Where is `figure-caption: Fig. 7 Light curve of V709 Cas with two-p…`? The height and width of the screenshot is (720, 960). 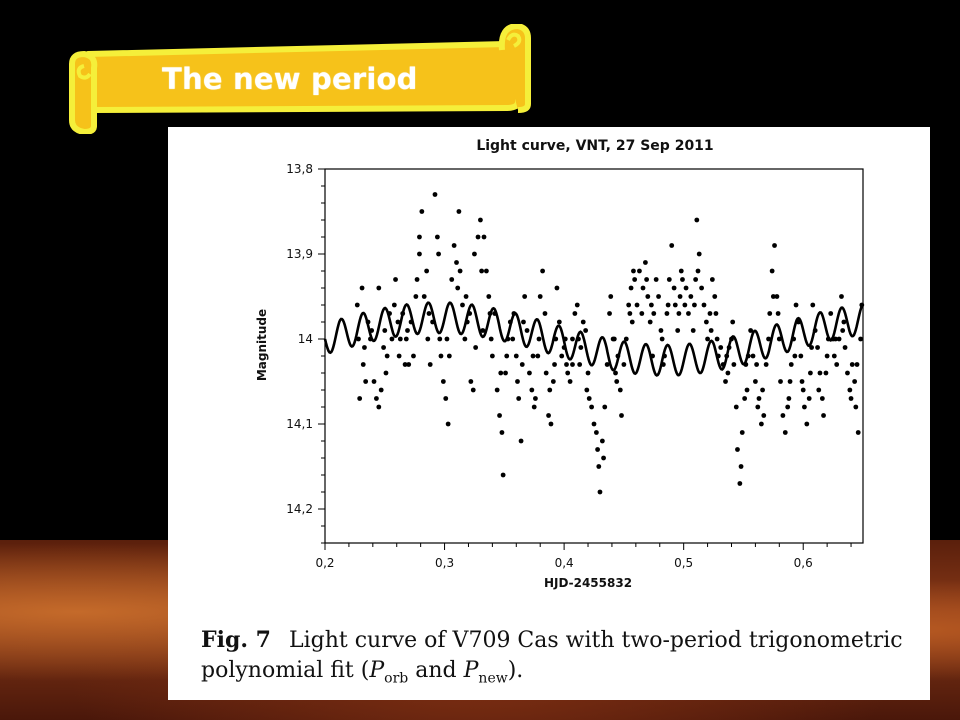
figure-caption: Fig. 7 Light curve of V709 Cas with two-p… is located at coordinates (563, 659).